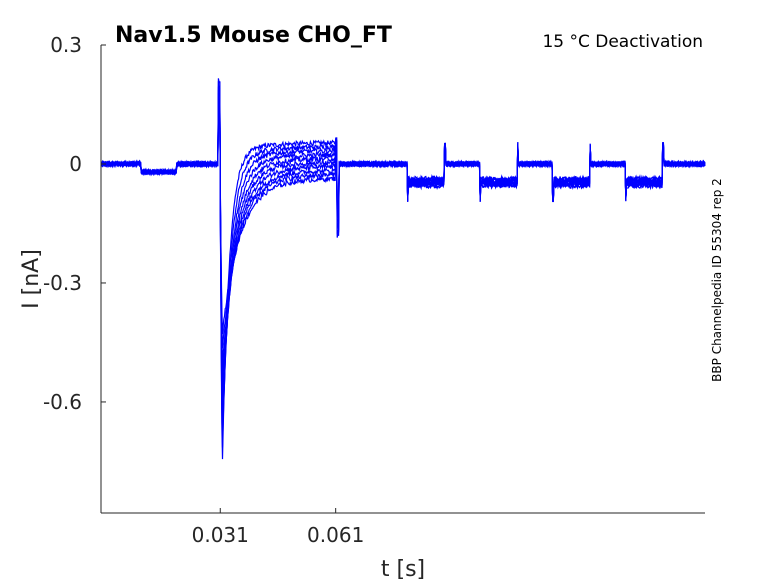 This screenshot has width=778, height=583. Describe the element at coordinates (622, 42) in the screenshot. I see `chart-subtitle: 15 °C Deactivation` at that location.